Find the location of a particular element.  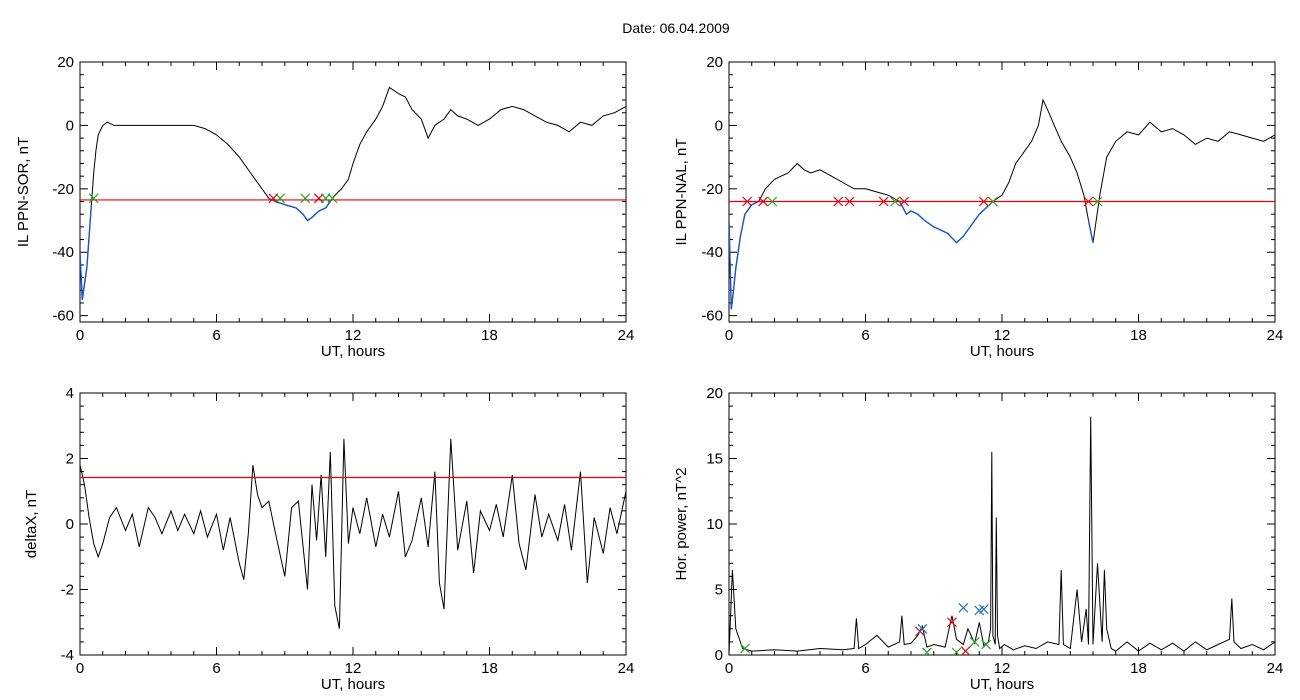

y-axis-label: IL PPN-NAL, nT is located at coordinates (681, 192).